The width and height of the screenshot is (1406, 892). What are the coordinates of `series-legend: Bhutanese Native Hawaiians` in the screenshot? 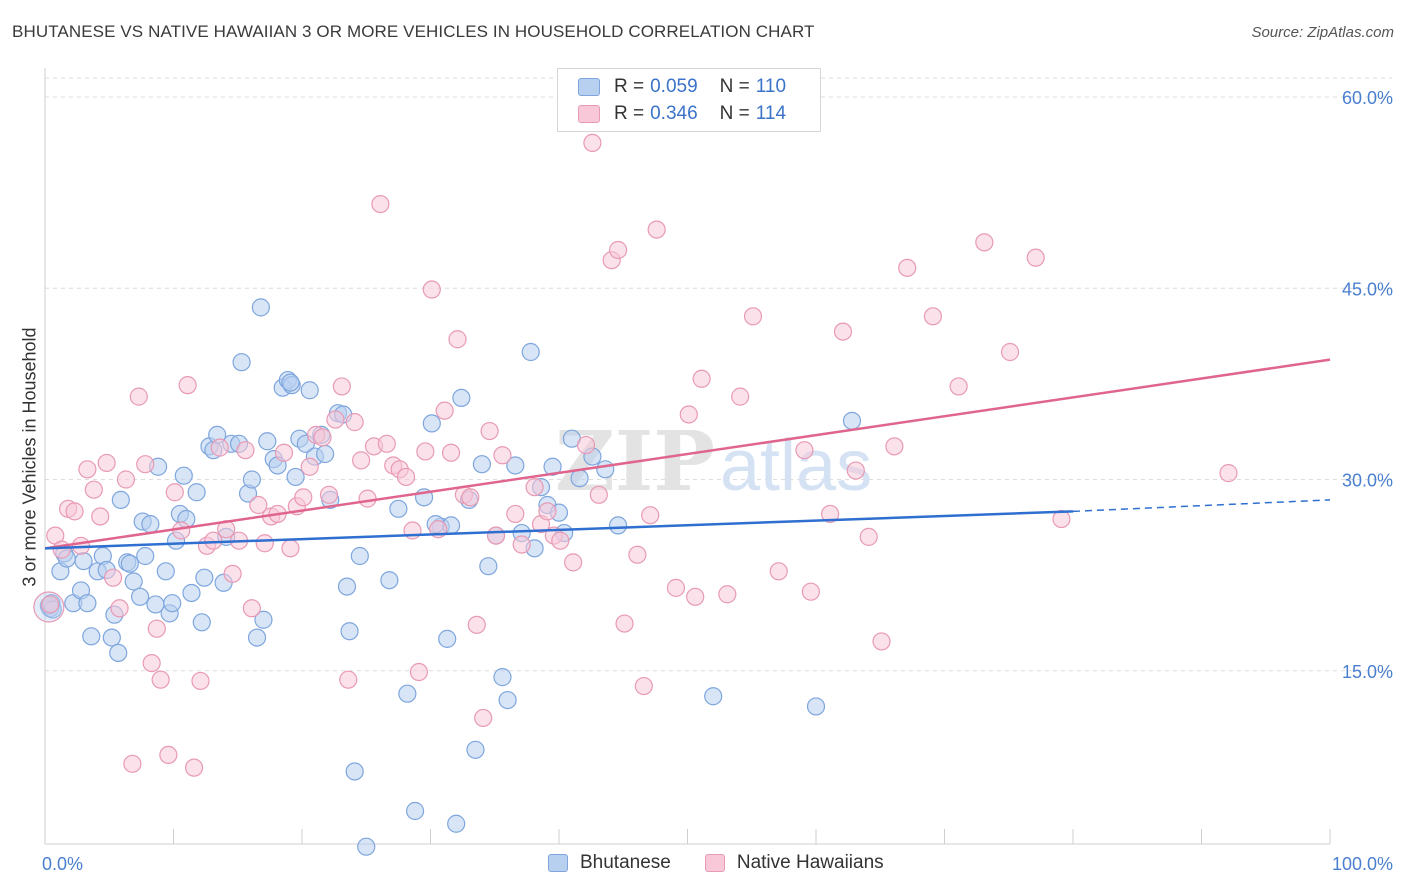 It's located at (733, 863).